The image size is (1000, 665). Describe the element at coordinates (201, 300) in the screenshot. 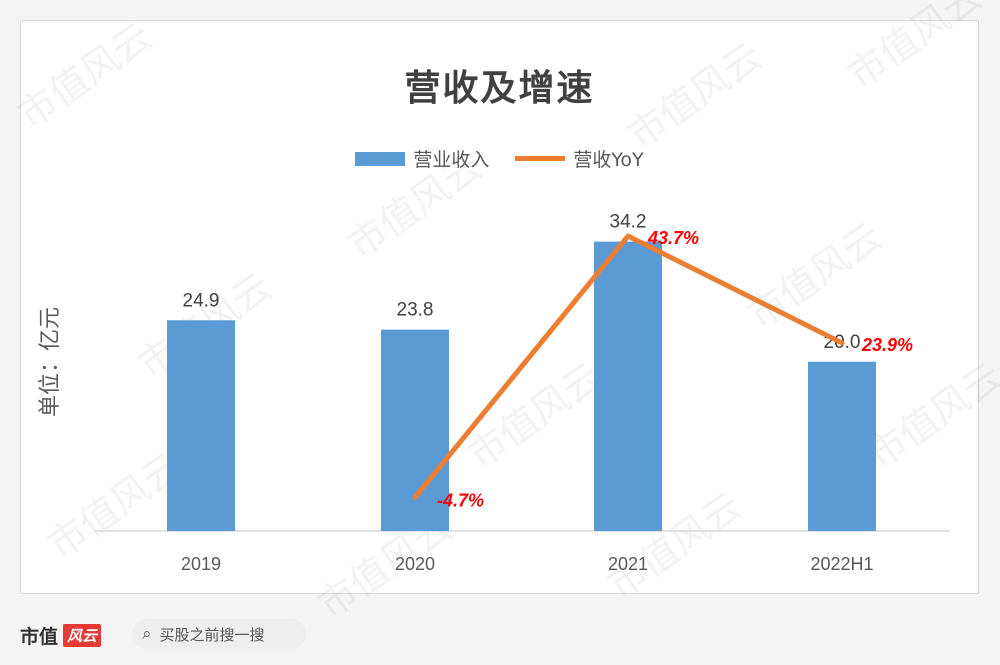

I see `bar-data-label: 24.9` at that location.